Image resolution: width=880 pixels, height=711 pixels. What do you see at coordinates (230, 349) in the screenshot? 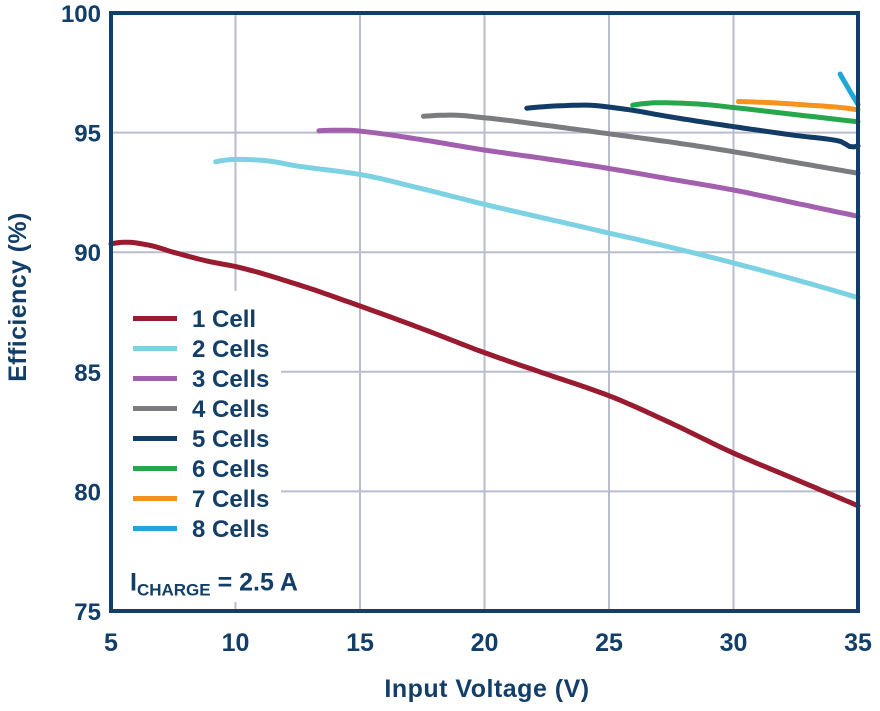
I see `svg-text: 2 Cells` at bounding box center [230, 349].